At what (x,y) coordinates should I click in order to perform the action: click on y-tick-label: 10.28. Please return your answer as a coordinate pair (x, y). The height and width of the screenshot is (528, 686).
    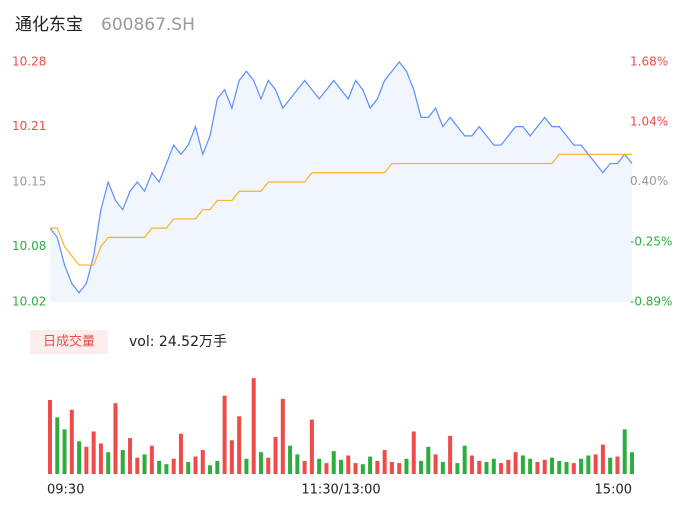
    Looking at the image, I should click on (29, 62).